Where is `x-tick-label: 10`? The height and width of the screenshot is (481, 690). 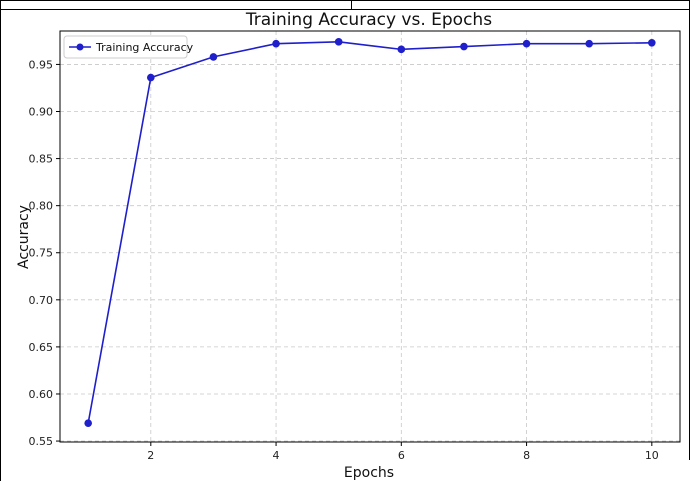
x-tick-label: 10 is located at coordinates (652, 455).